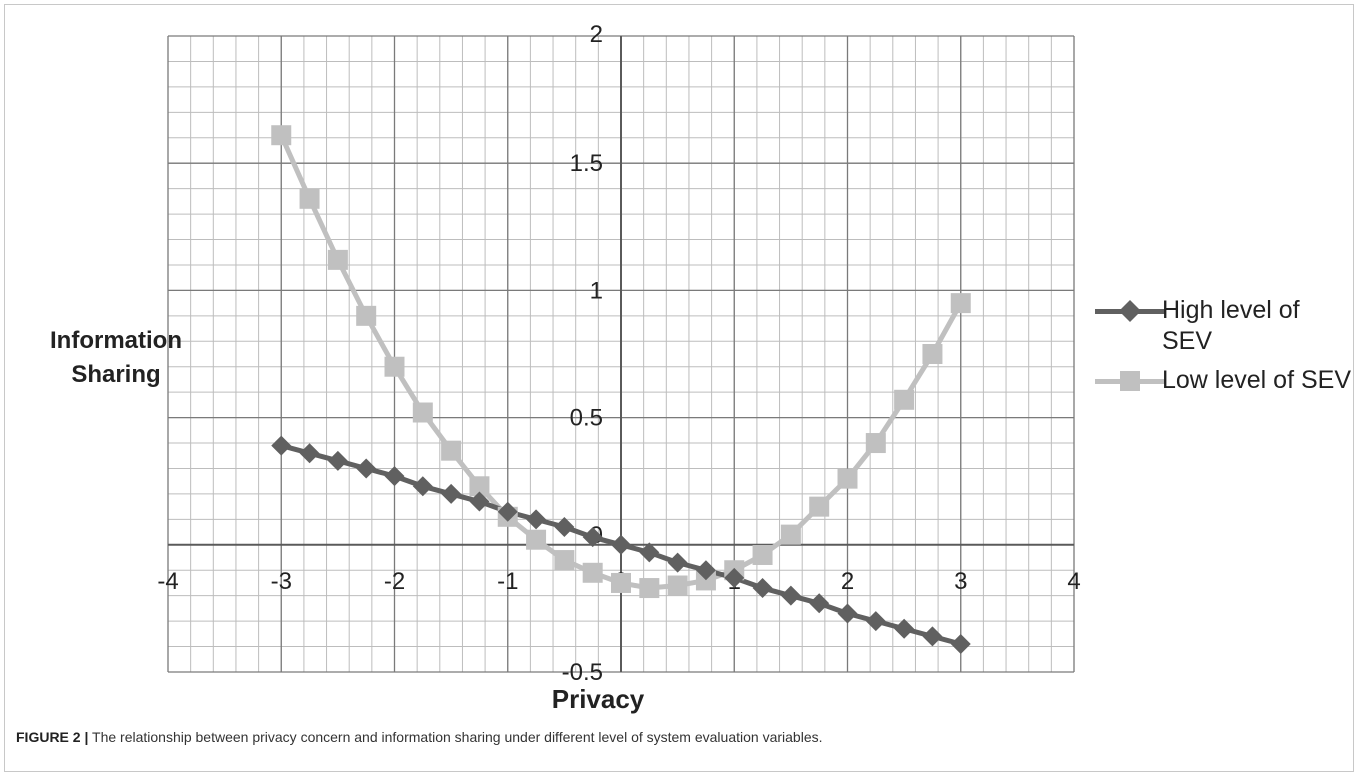 Image resolution: width=1360 pixels, height=780 pixels. Describe the element at coordinates (582, 672) in the screenshot. I see `y-tick-label: -0.5` at that location.